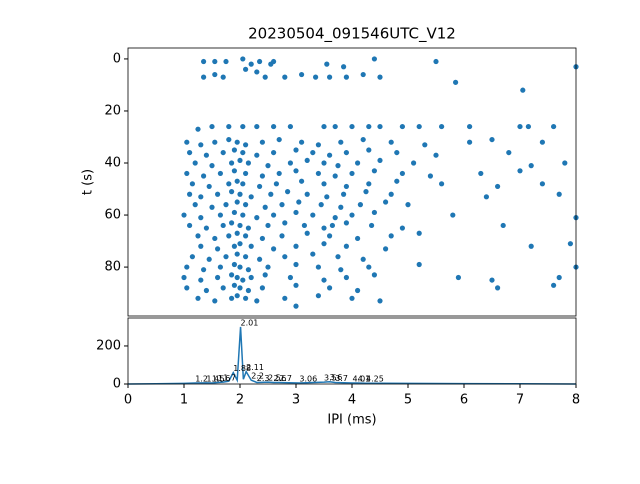 This screenshot has height=484, width=640. What do you see at coordinates (341, 378) in the screenshot?
I see `peak-label: 3.7` at bounding box center [341, 378].